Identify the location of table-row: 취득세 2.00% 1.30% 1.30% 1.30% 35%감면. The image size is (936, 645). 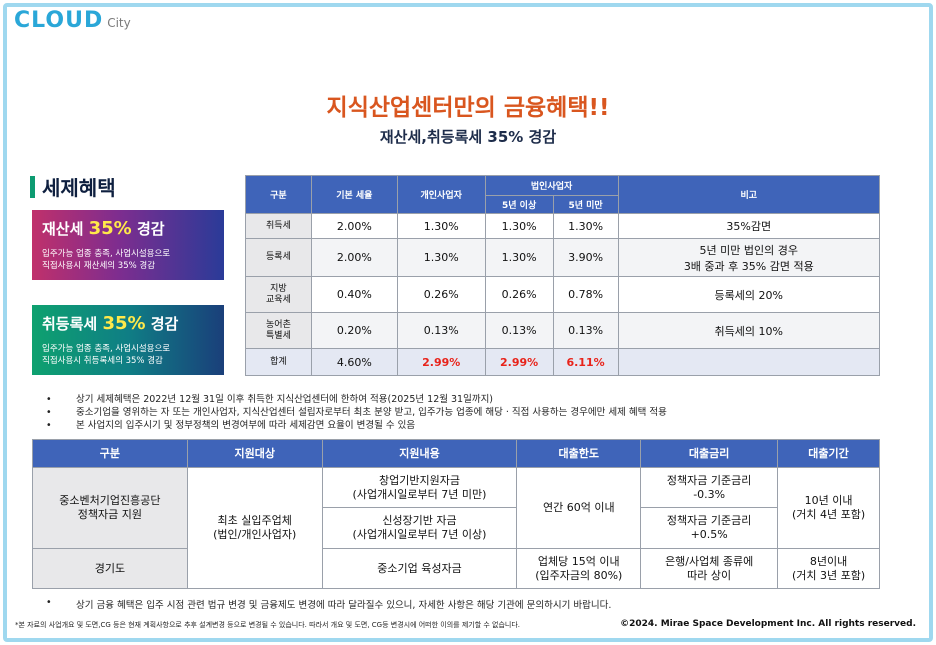
(563, 226).